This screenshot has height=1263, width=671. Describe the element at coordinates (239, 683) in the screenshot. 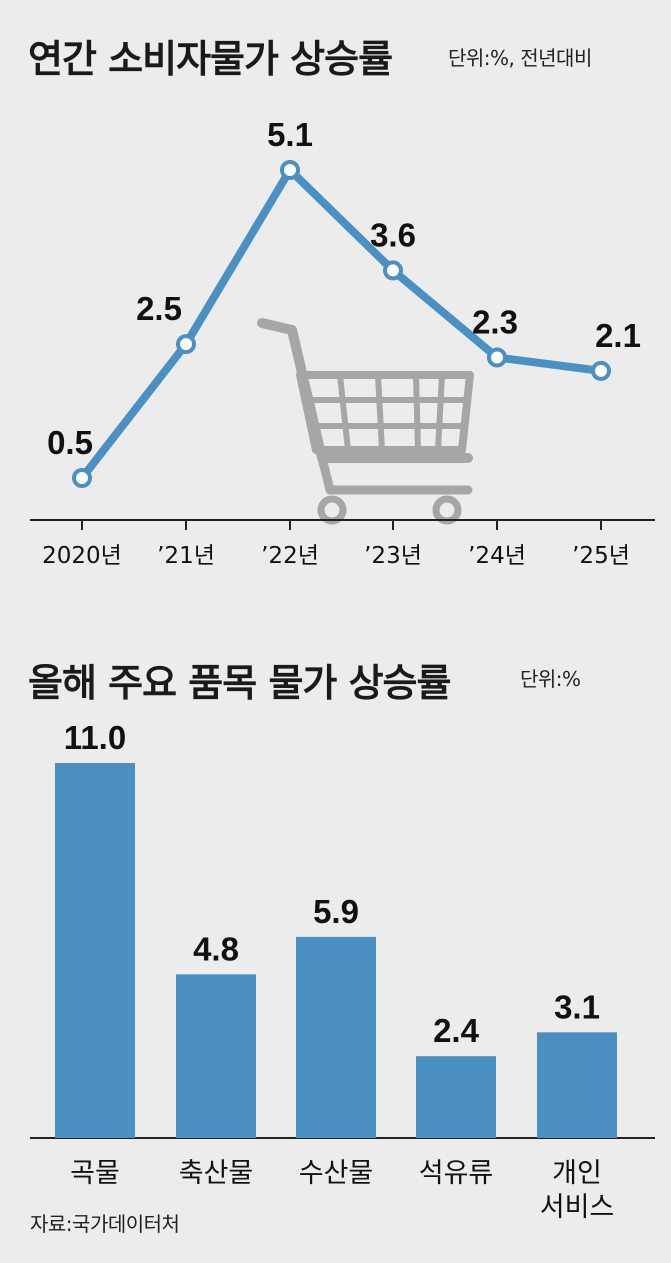

I see `bar-chart-title: 올해 주요 품목 물가 상승률` at that location.